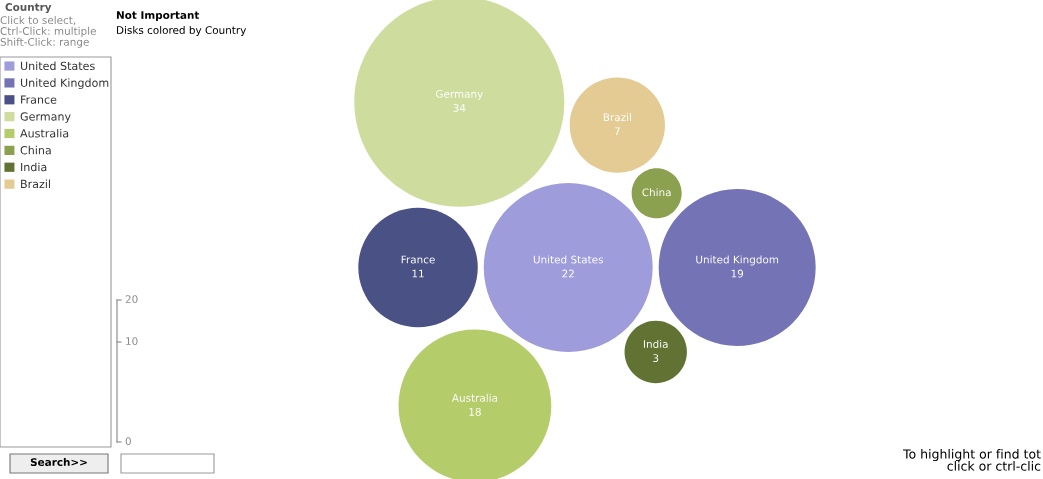 The height and width of the screenshot is (479, 1043). What do you see at coordinates (35, 150) in the screenshot?
I see `legend-label: China` at bounding box center [35, 150].